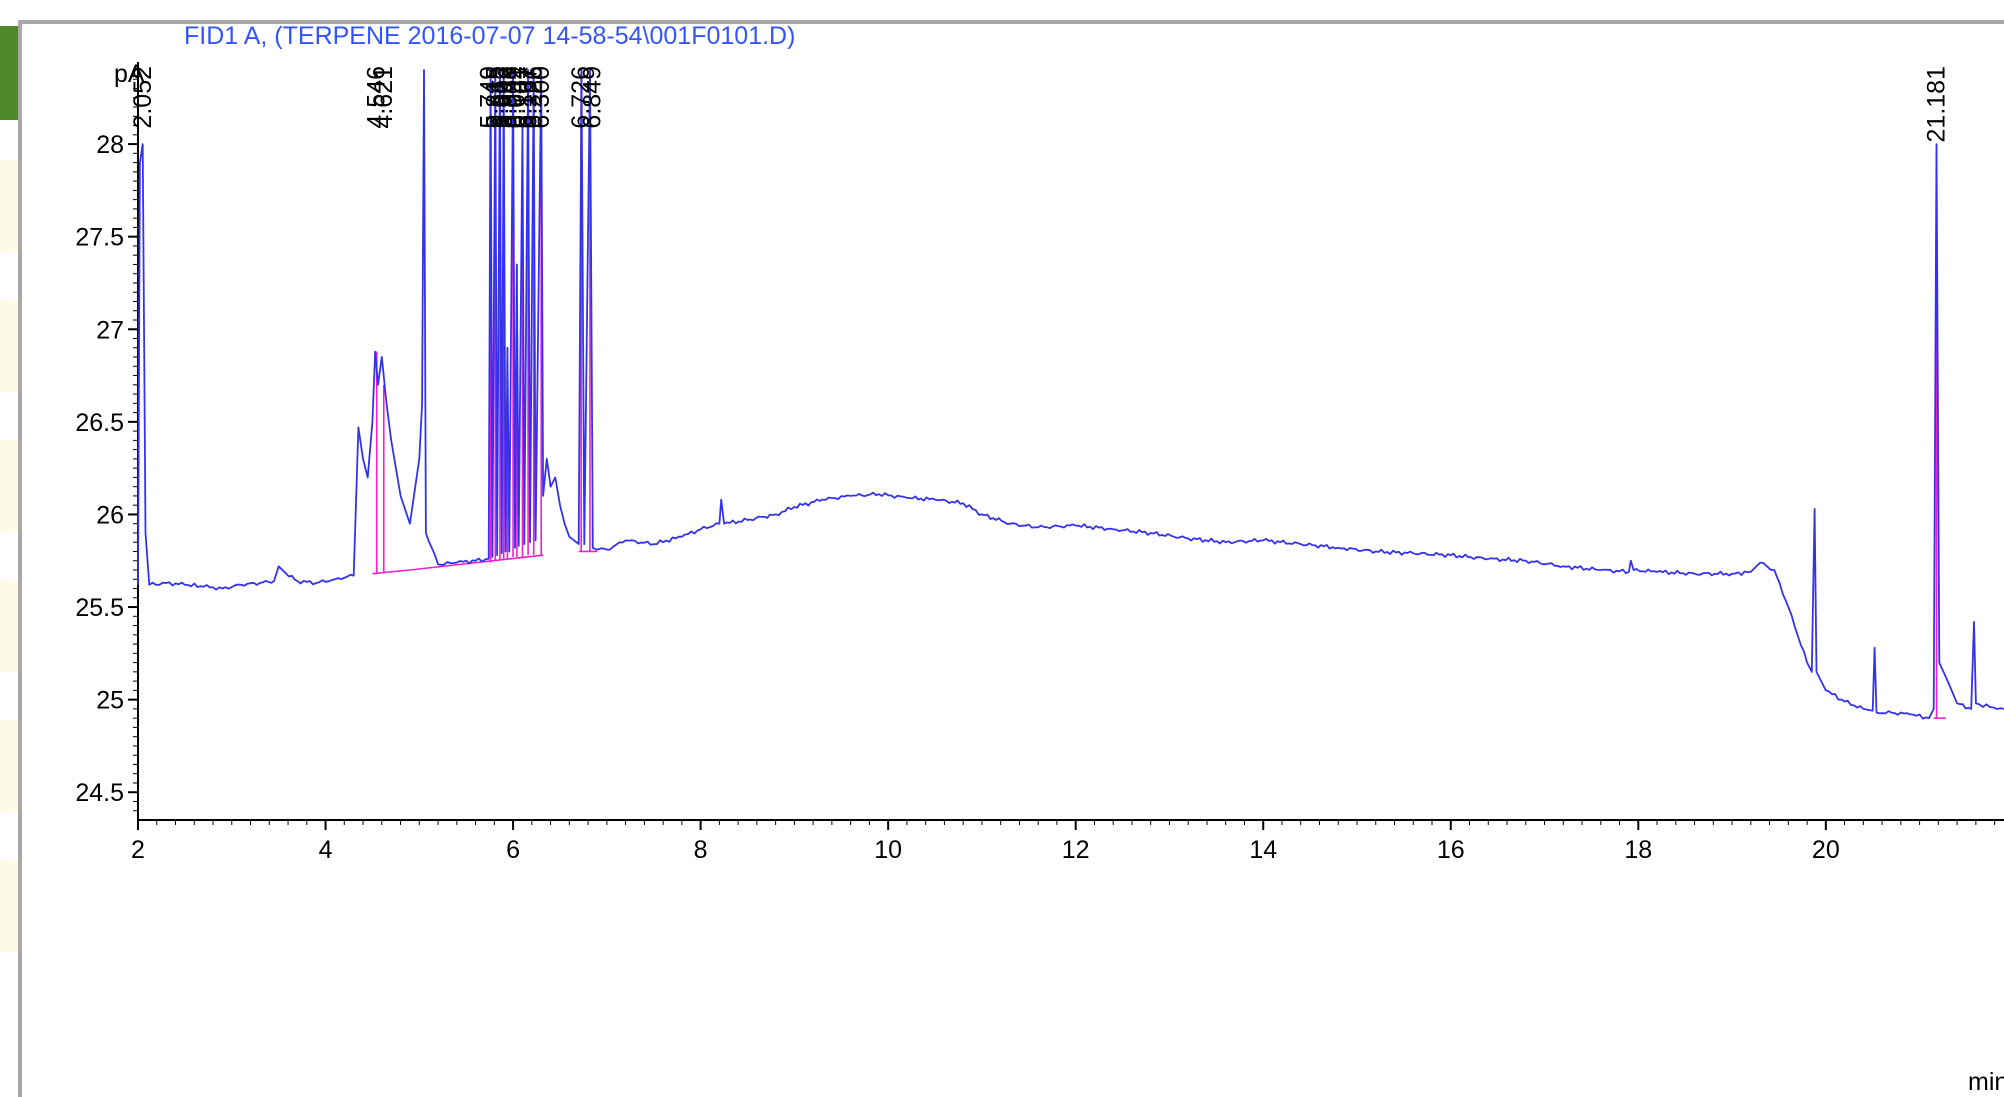 The width and height of the screenshot is (2004, 1097). I want to click on side-panel-strip, so click(9, 548).